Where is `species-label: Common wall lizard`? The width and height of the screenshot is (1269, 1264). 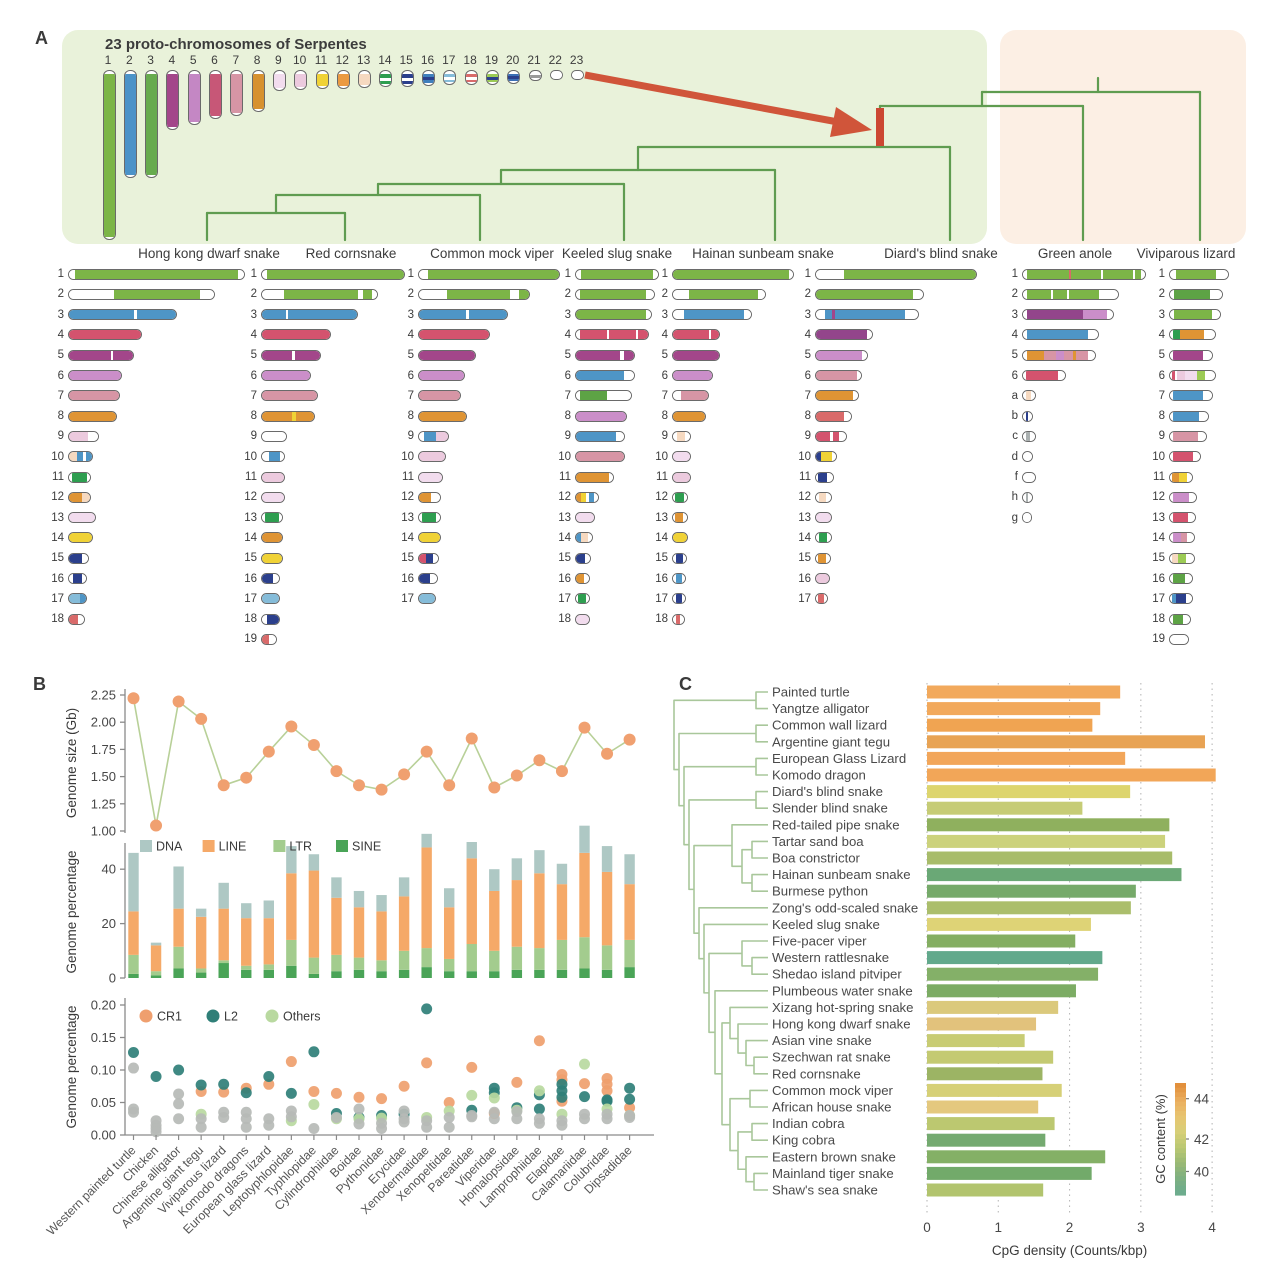 species-label: Common wall lizard is located at coordinates (829, 725).